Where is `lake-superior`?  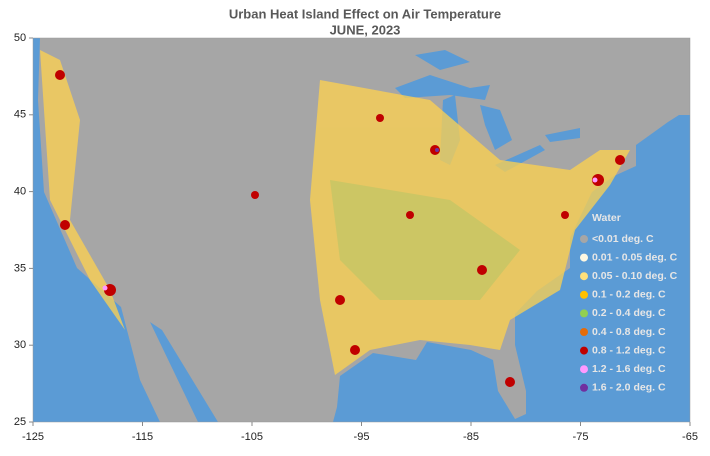
lake-superior is located at coordinates (442, 87).